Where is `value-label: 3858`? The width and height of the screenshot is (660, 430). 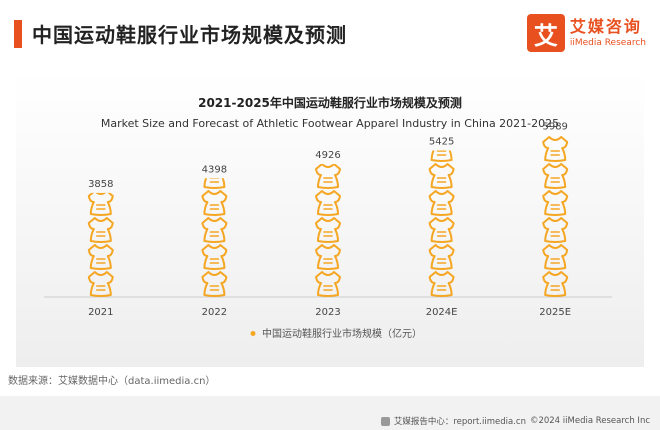 value-label: 3858 is located at coordinates (100, 184).